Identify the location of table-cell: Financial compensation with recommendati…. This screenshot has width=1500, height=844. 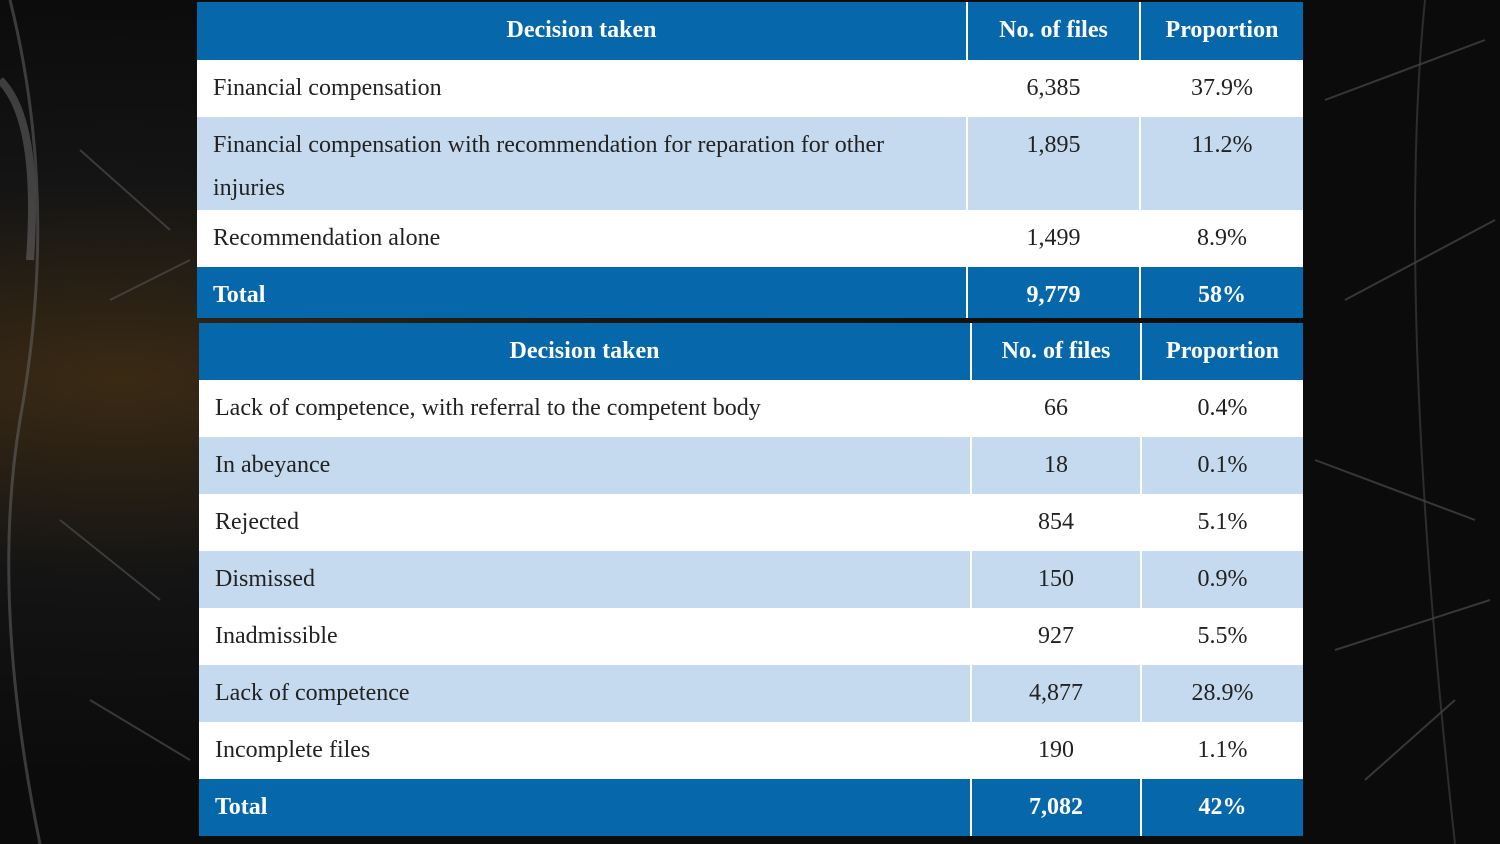
(582, 163).